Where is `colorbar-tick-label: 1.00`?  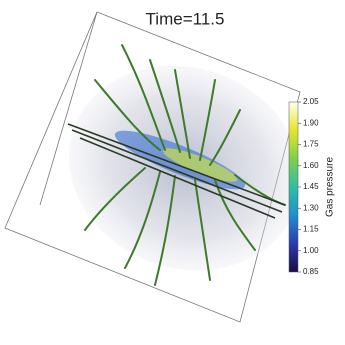 colorbar-tick-label: 1.00 is located at coordinates (311, 250).